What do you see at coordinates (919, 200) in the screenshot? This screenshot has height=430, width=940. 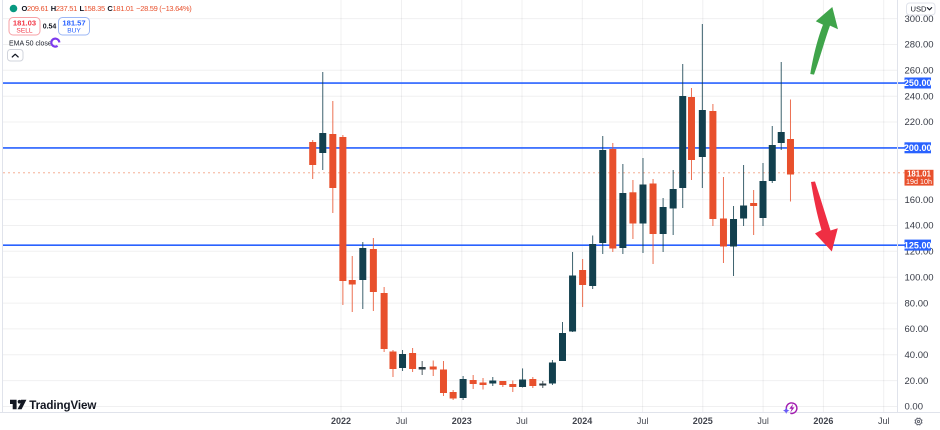 I see `svg-text: 160.00` at bounding box center [919, 200].